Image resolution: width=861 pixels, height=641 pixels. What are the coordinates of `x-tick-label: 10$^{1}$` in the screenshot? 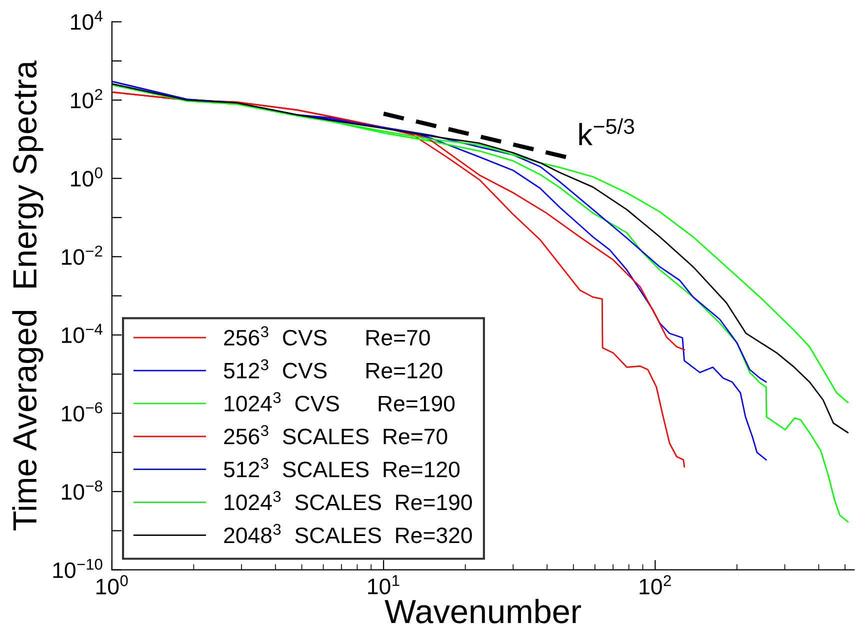 It's located at (384, 584).